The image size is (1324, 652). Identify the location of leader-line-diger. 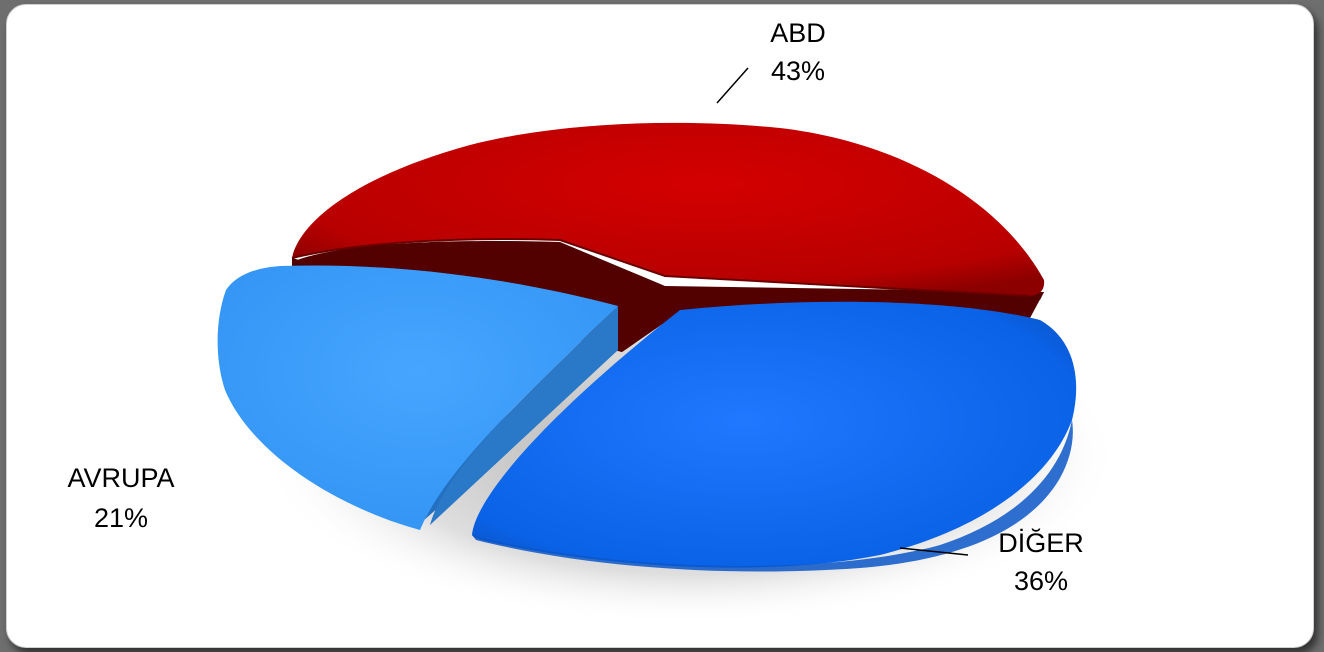
(934, 551).